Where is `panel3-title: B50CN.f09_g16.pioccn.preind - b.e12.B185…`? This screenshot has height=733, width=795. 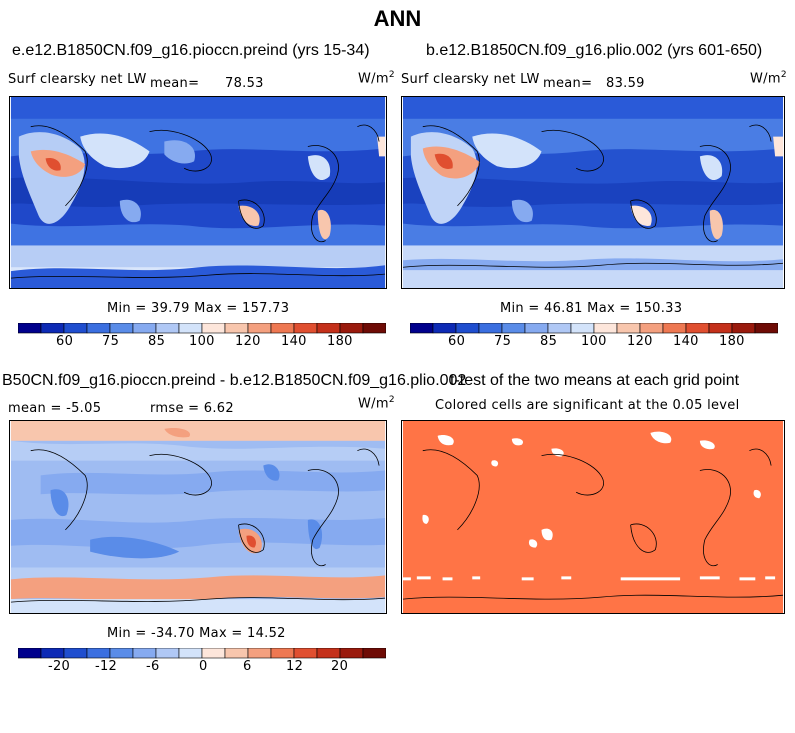
panel3-title: B50CN.f09_g16.pioccn.preind - b.e12.B185… is located at coordinates (234, 380).